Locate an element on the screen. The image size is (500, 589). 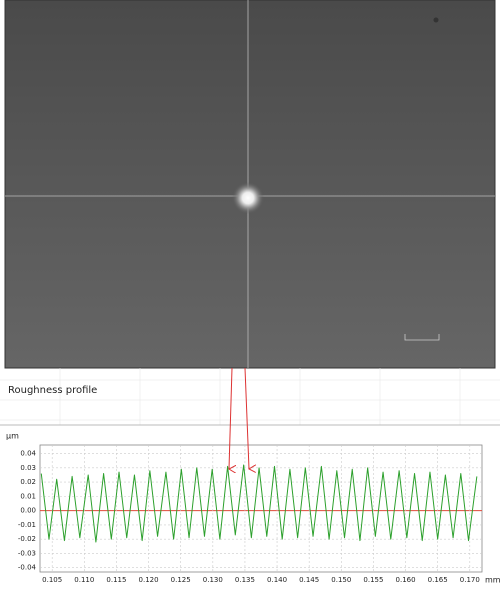
chart-title: Roughness profile is located at coordinates (52, 390).